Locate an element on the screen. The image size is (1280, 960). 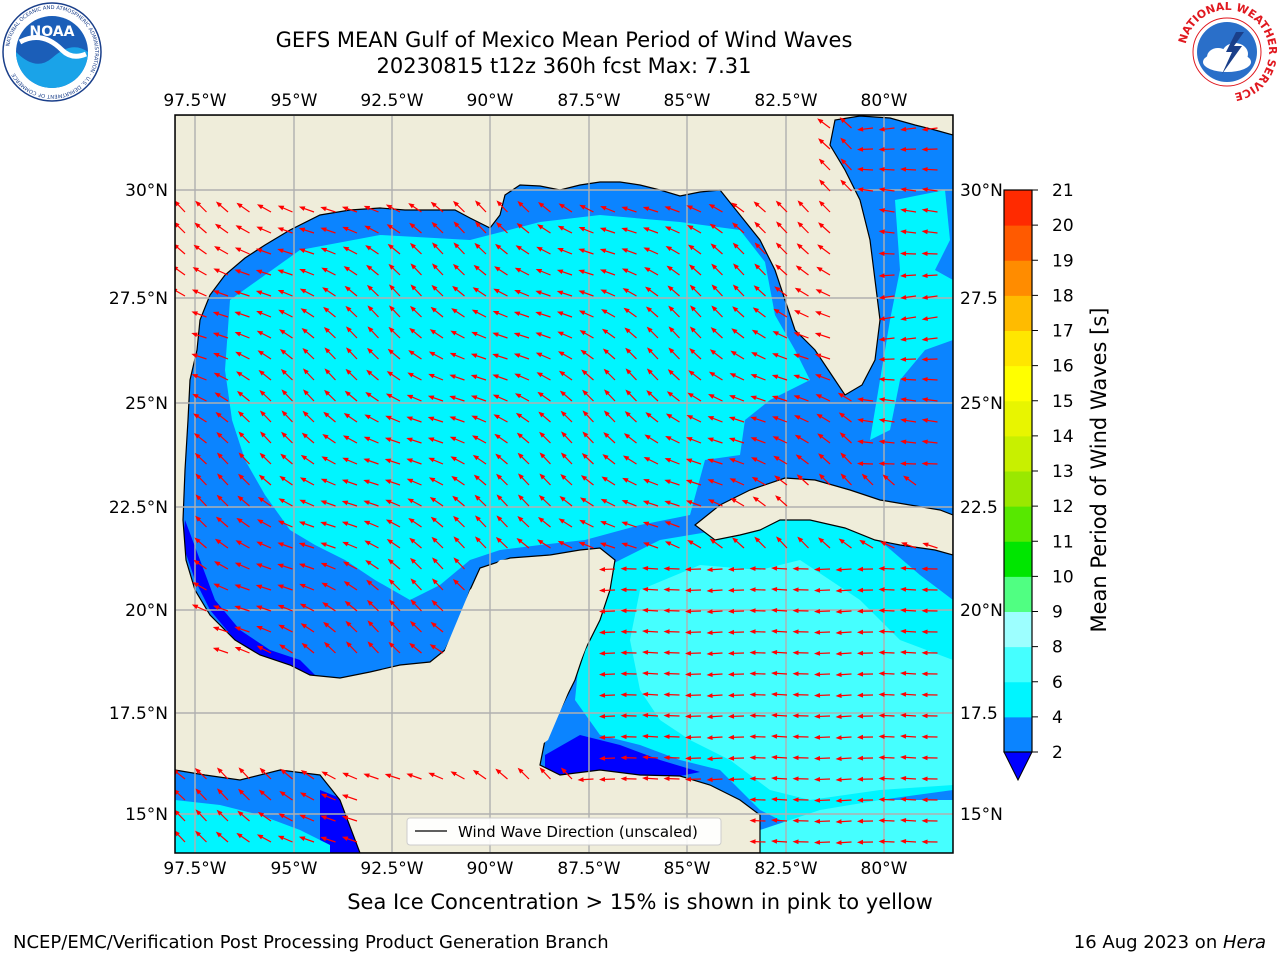
lon-label-bottom: 85°W is located at coordinates (687, 869).